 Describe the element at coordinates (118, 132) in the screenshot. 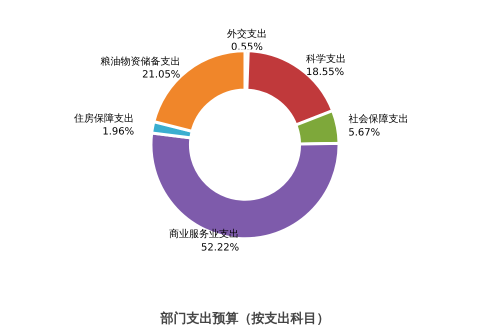

I see `data-label: 1.96%` at that location.